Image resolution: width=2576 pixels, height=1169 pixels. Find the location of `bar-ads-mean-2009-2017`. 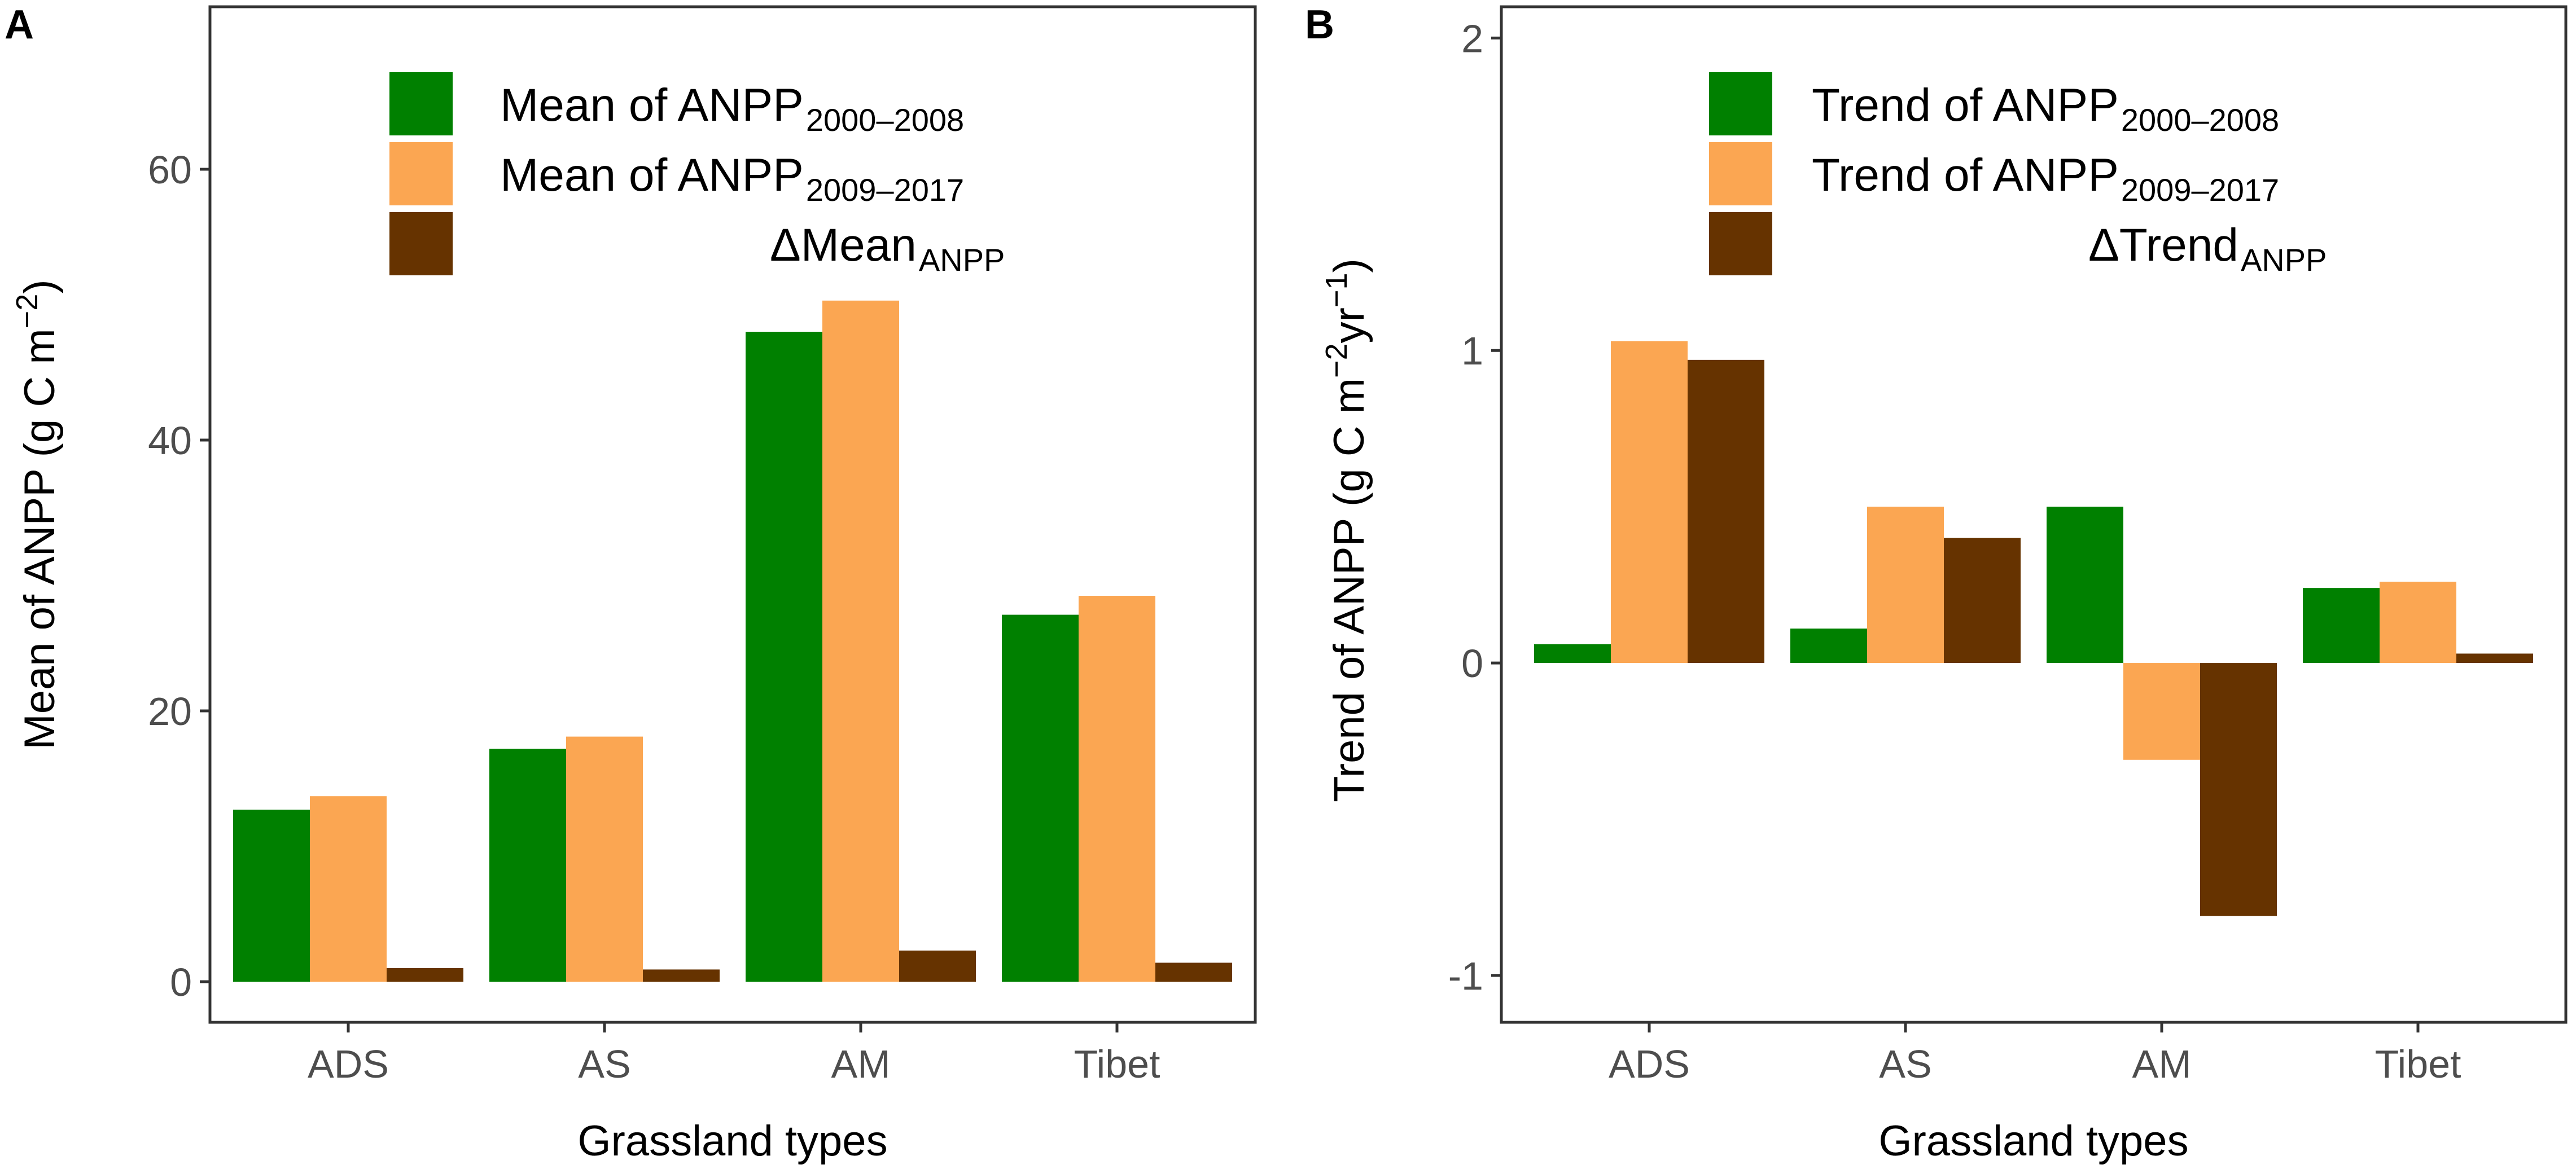

bar-ads-mean-2009-2017 is located at coordinates (348, 889).